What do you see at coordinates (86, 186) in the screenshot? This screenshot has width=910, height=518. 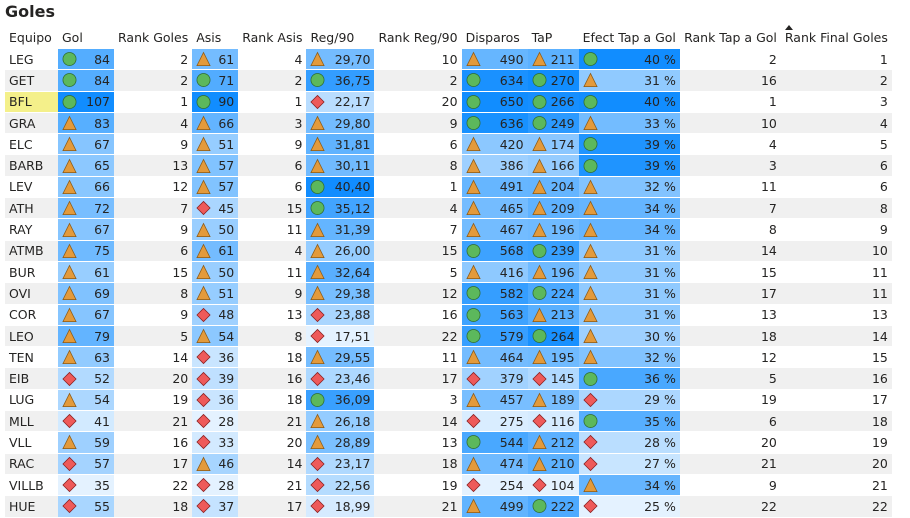 I see `gol-cell: 66` at bounding box center [86, 186].